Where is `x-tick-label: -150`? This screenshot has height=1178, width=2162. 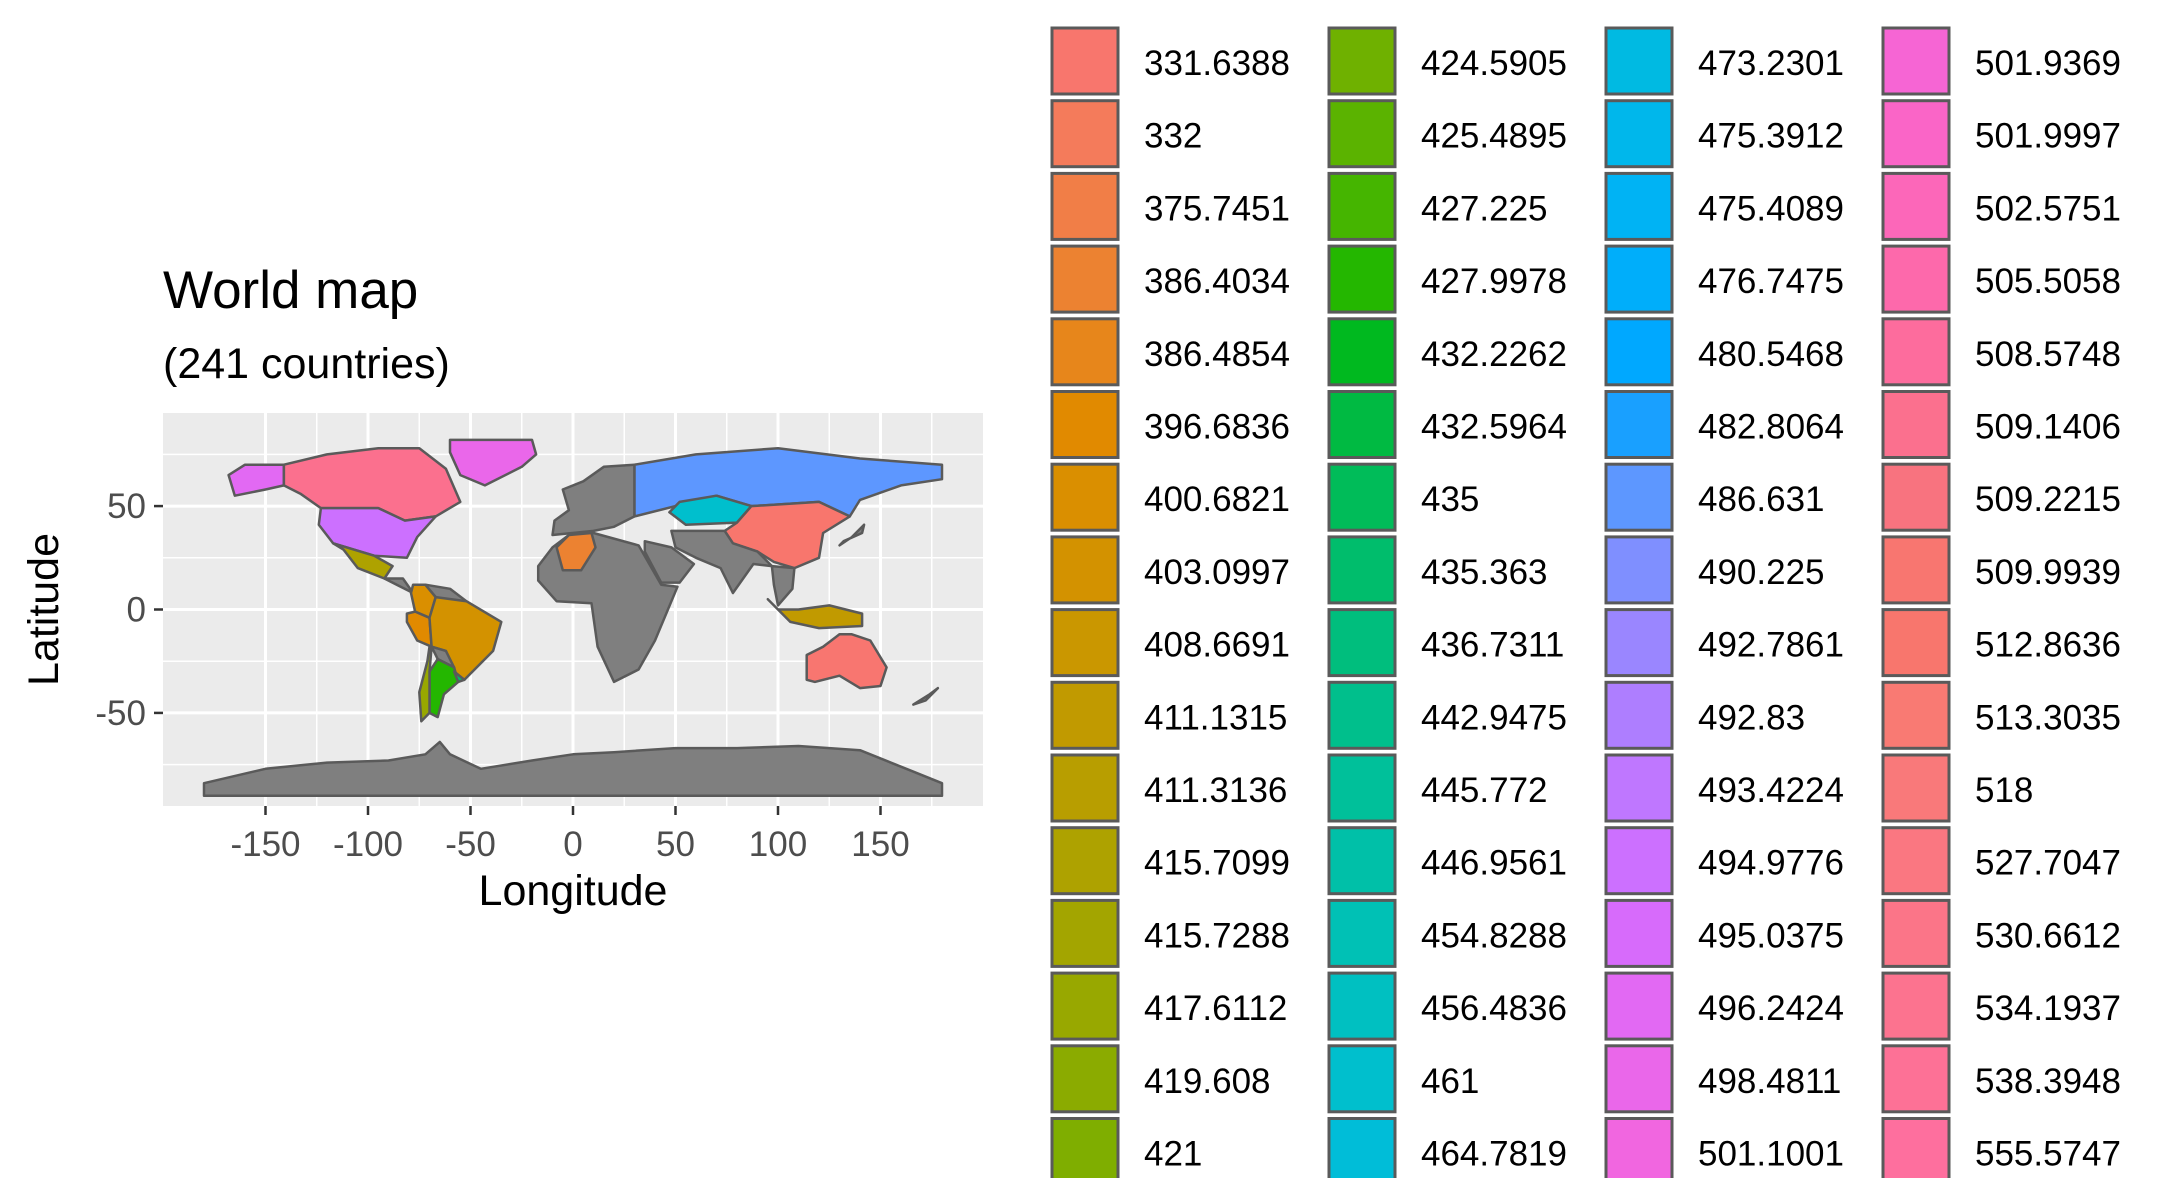
x-tick-label: -150 is located at coordinates (265, 844).